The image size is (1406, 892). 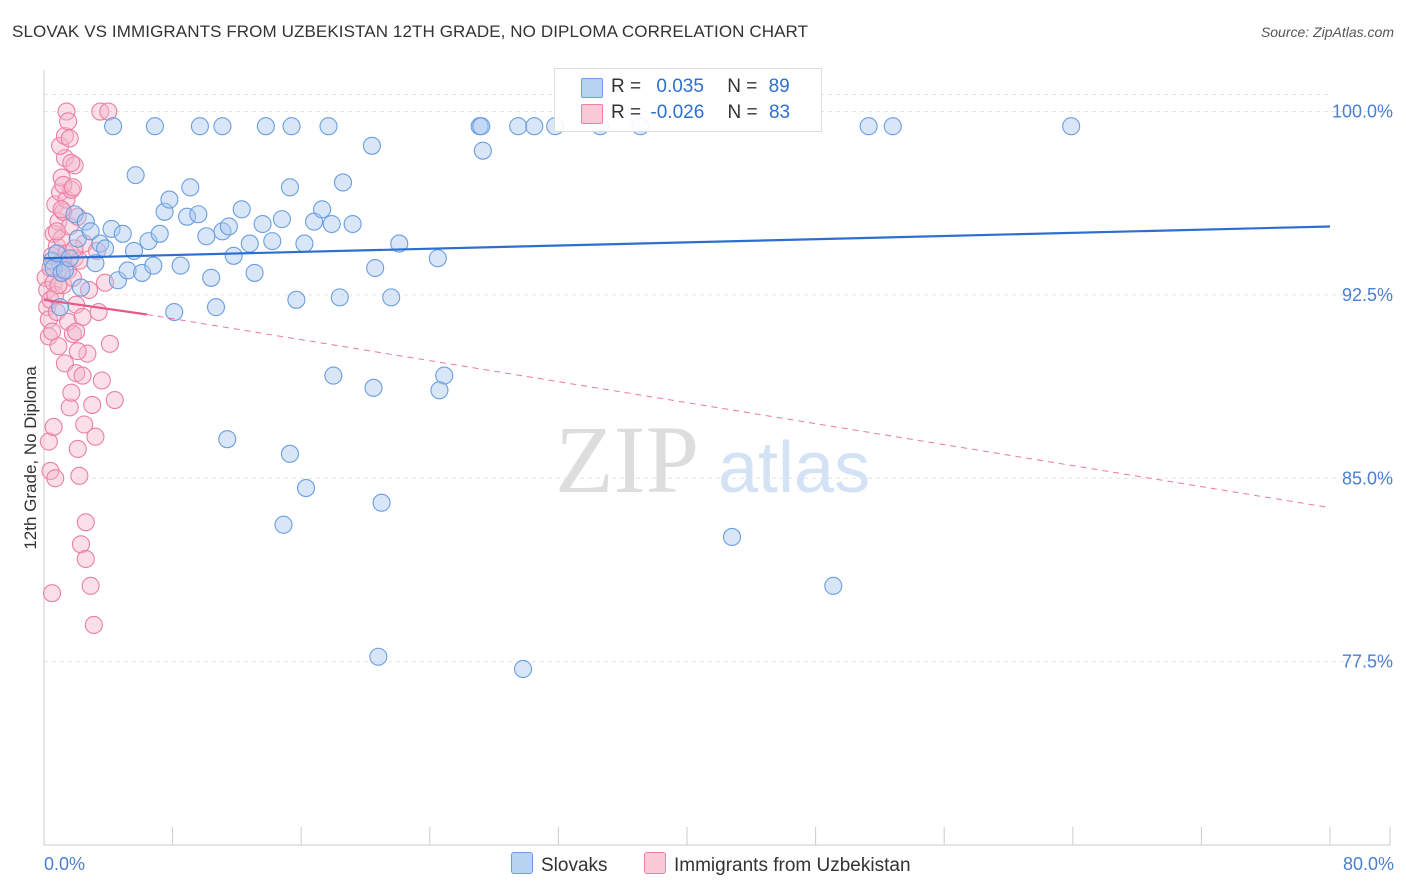 I want to click on y-tick-label-0: 100.0%, so click(x=1362, y=112).